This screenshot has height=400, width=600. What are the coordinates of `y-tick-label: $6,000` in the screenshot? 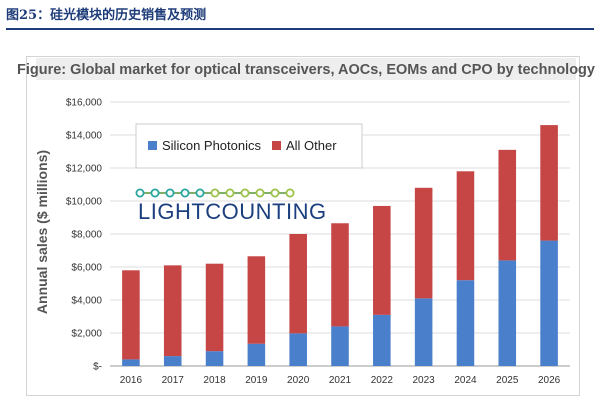 It's located at (86, 268).